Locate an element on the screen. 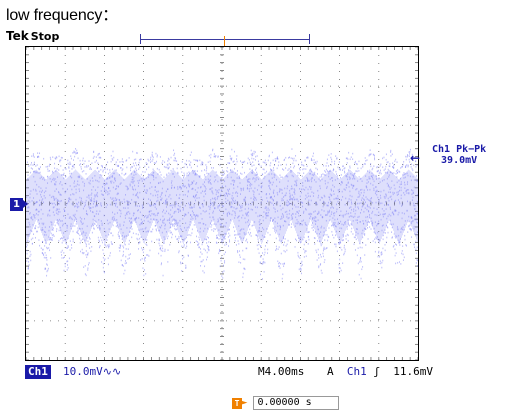 Image resolution: width=510 pixels, height=418 pixels. trigger-offset-value: 0.00000 s is located at coordinates (296, 403).